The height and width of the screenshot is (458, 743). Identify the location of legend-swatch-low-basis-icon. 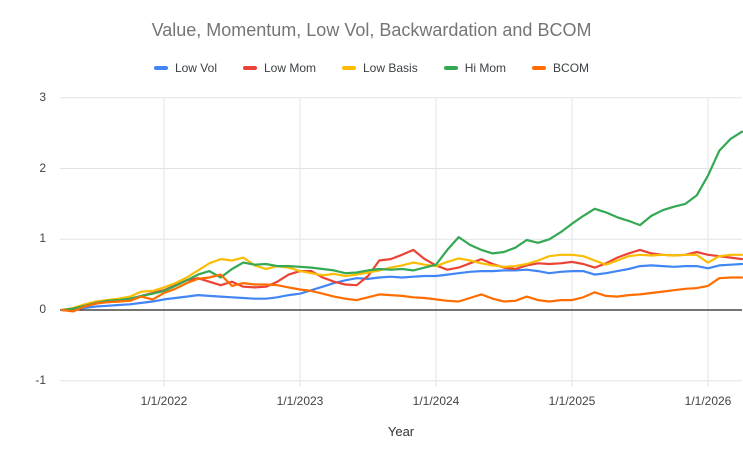
(349, 68).